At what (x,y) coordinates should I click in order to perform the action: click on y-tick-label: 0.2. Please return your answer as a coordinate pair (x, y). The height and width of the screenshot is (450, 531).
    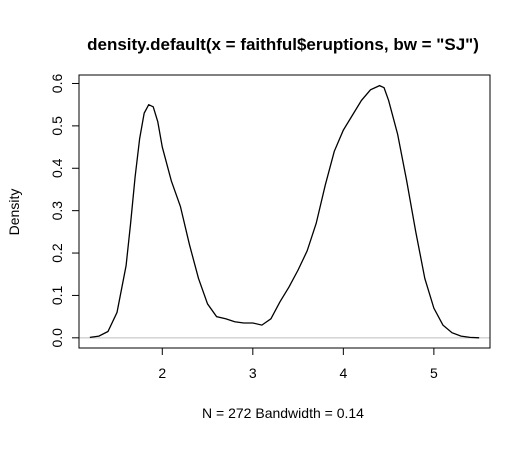
    Looking at the image, I should click on (57, 253).